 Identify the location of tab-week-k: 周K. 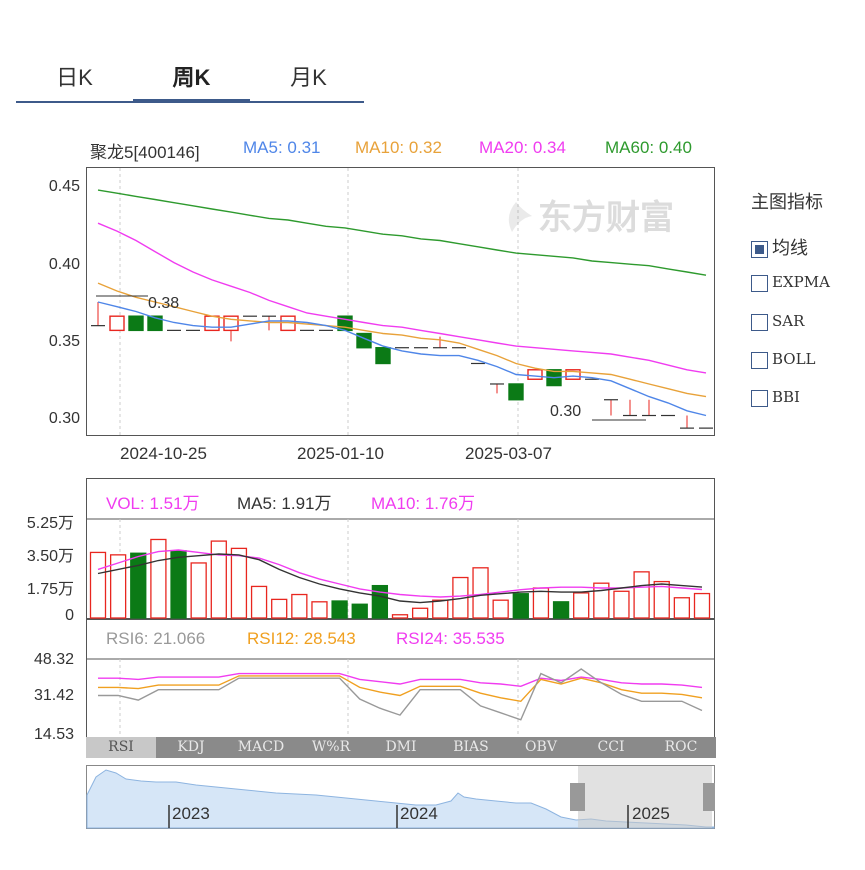
(191, 77).